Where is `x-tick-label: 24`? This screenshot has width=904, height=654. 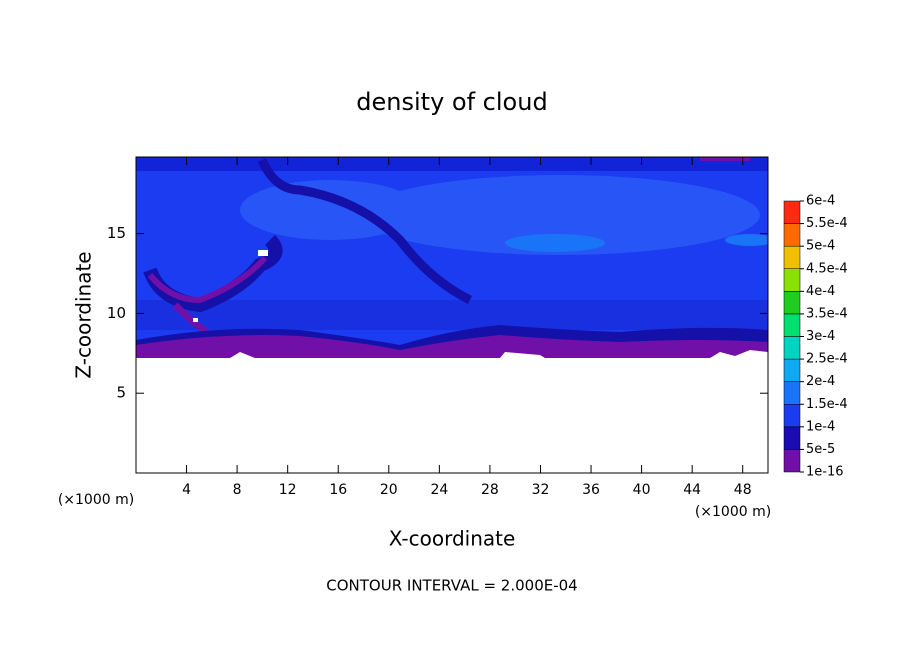
x-tick-label: 24 is located at coordinates (439, 490).